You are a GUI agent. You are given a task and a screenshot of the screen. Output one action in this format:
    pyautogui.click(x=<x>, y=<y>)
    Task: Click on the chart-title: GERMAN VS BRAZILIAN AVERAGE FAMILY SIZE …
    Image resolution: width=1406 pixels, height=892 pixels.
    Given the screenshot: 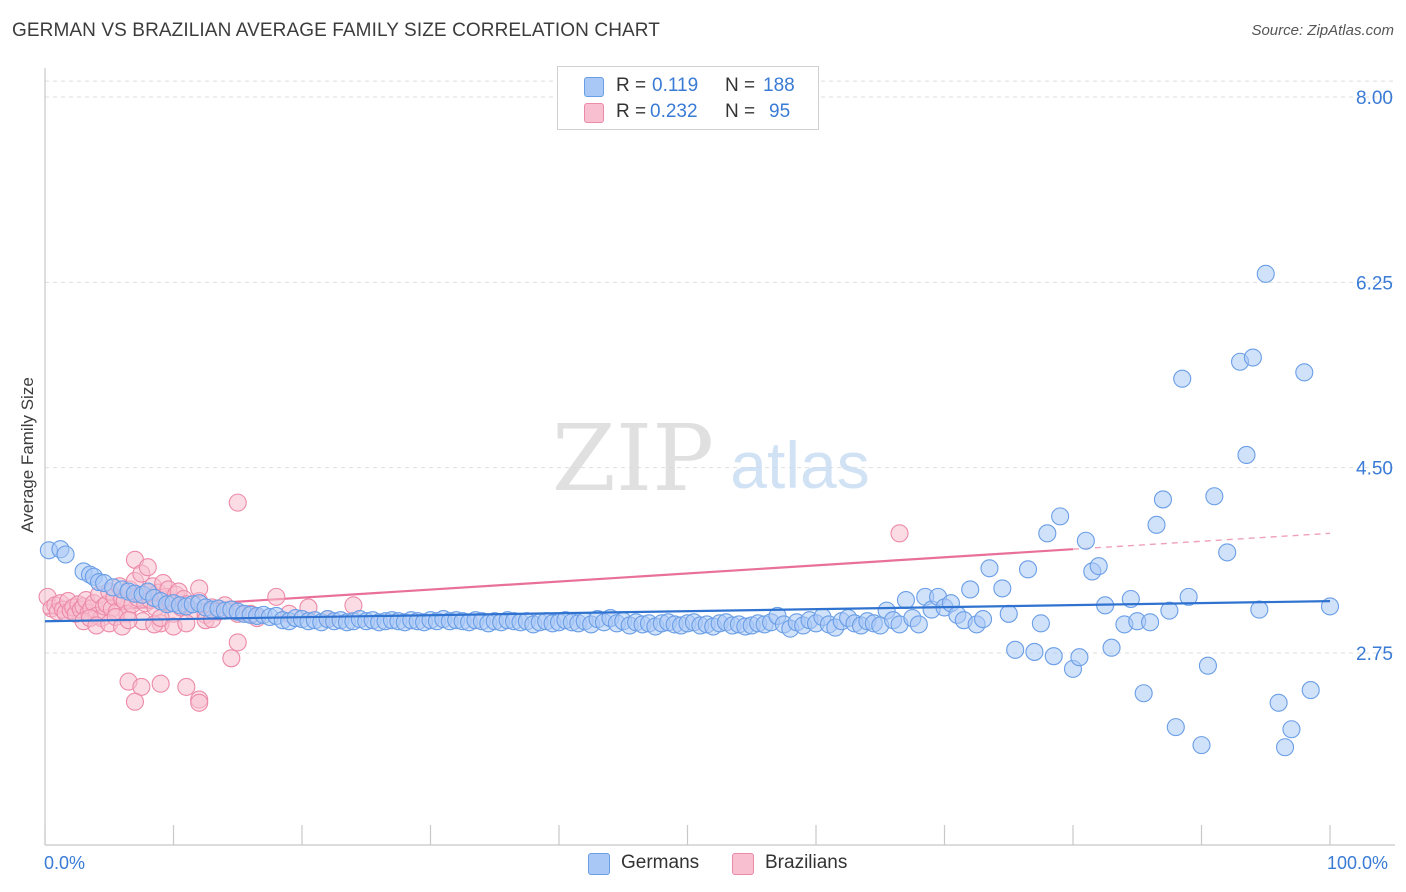 What is the action you would take?
    pyautogui.click(x=336, y=30)
    